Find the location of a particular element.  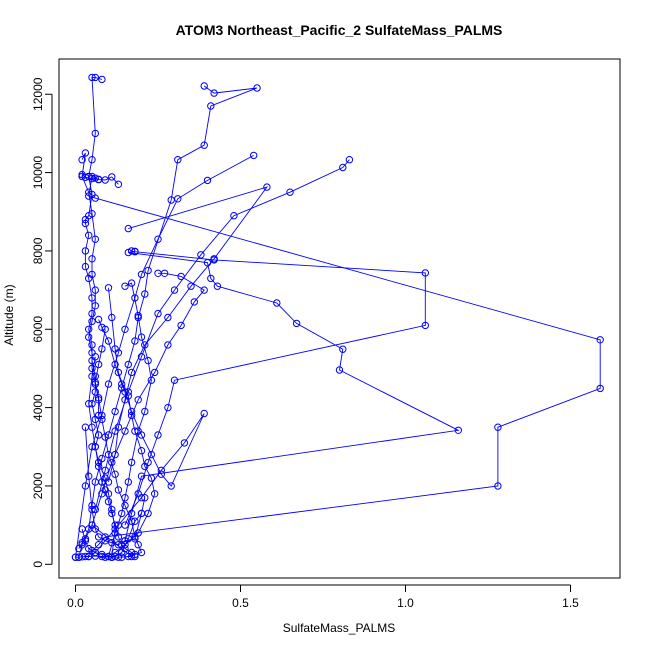

x-tick-label: 1.5 is located at coordinates (570, 603).